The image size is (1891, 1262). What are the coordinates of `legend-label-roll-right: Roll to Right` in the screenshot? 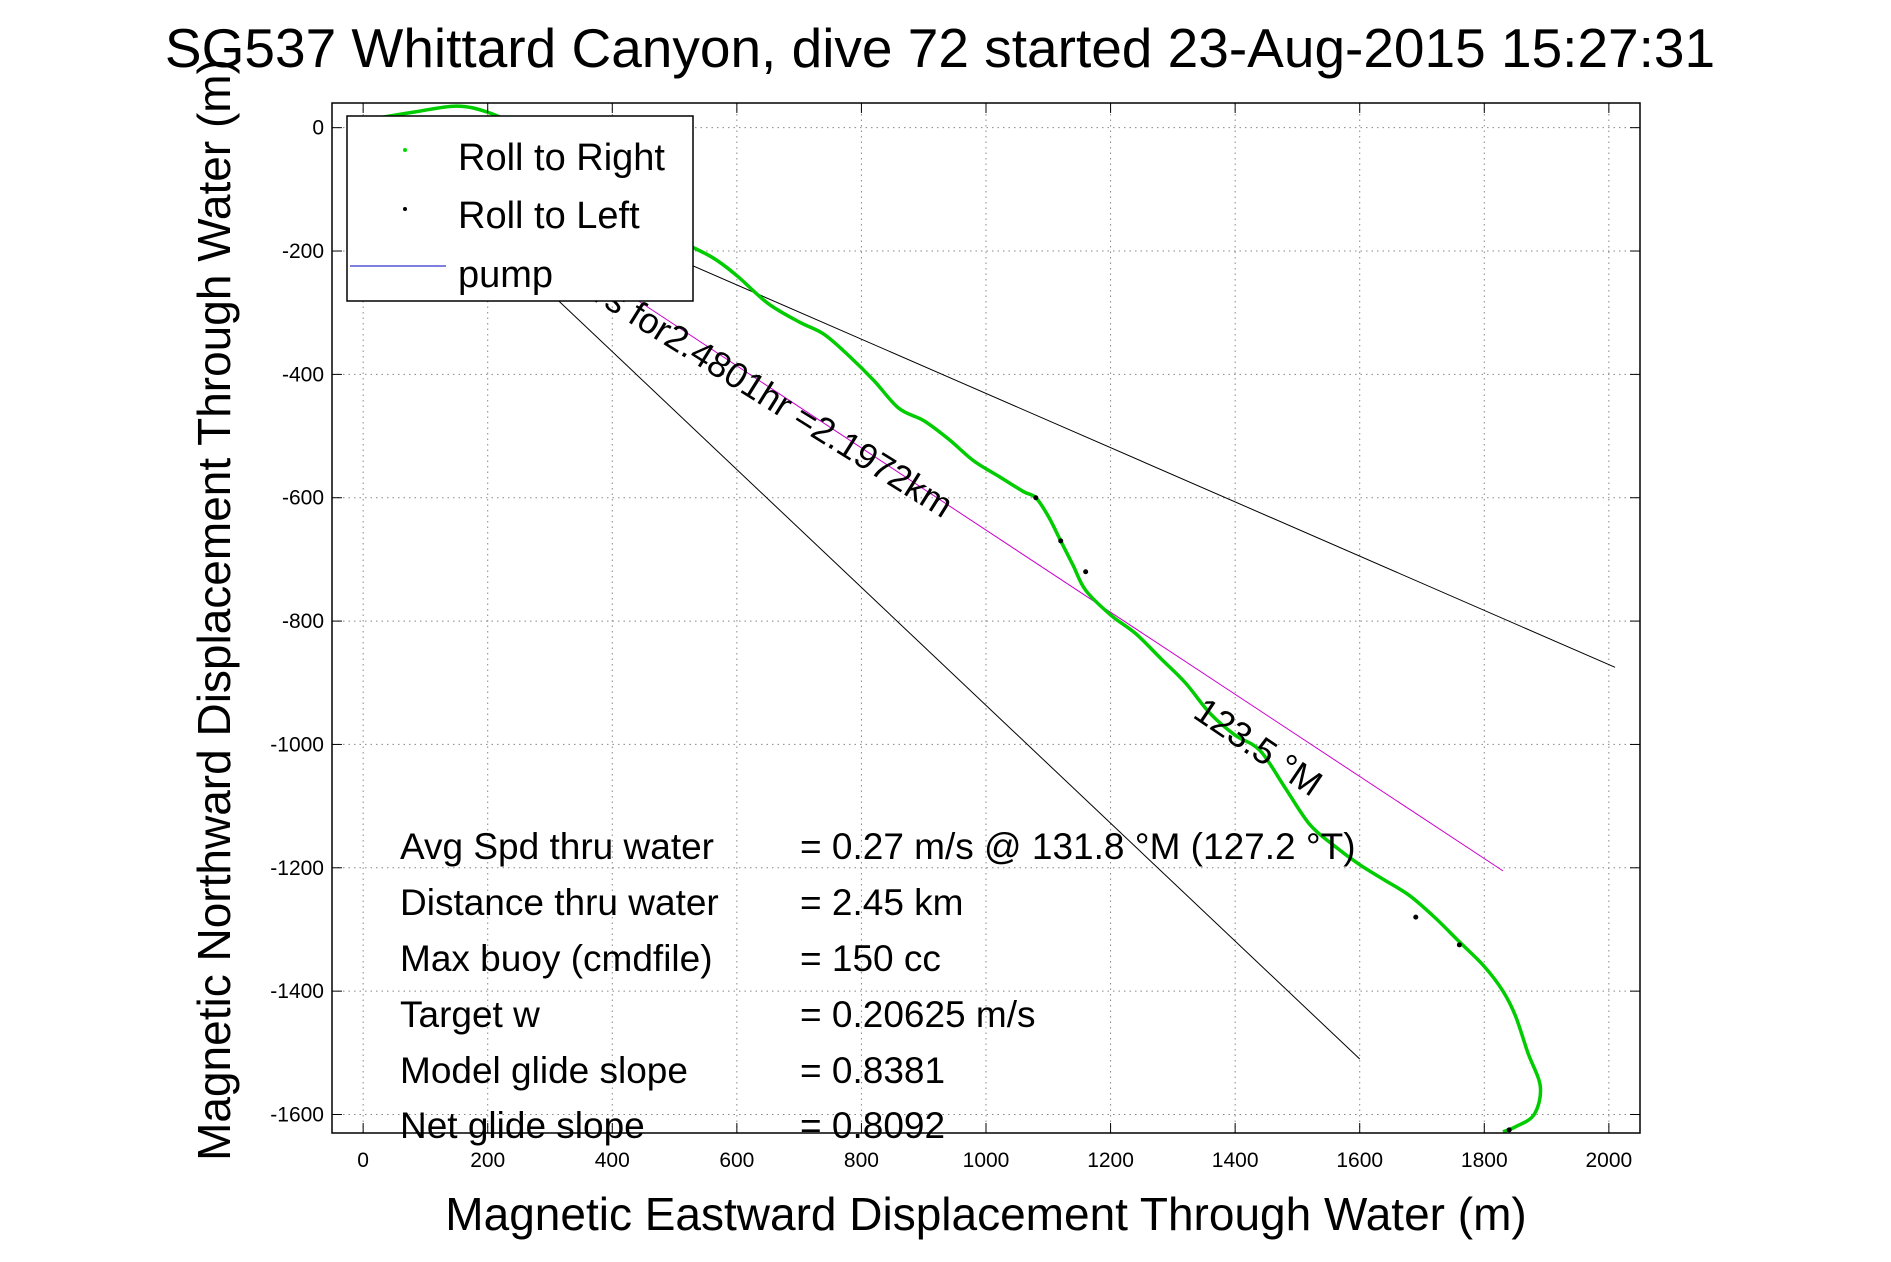 It's located at (561, 158).